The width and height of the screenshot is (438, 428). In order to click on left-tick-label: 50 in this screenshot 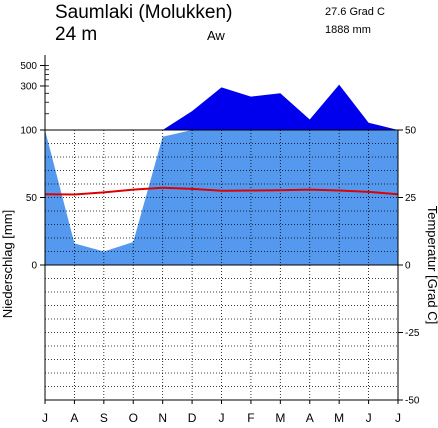, I will do `click(32, 198)`.